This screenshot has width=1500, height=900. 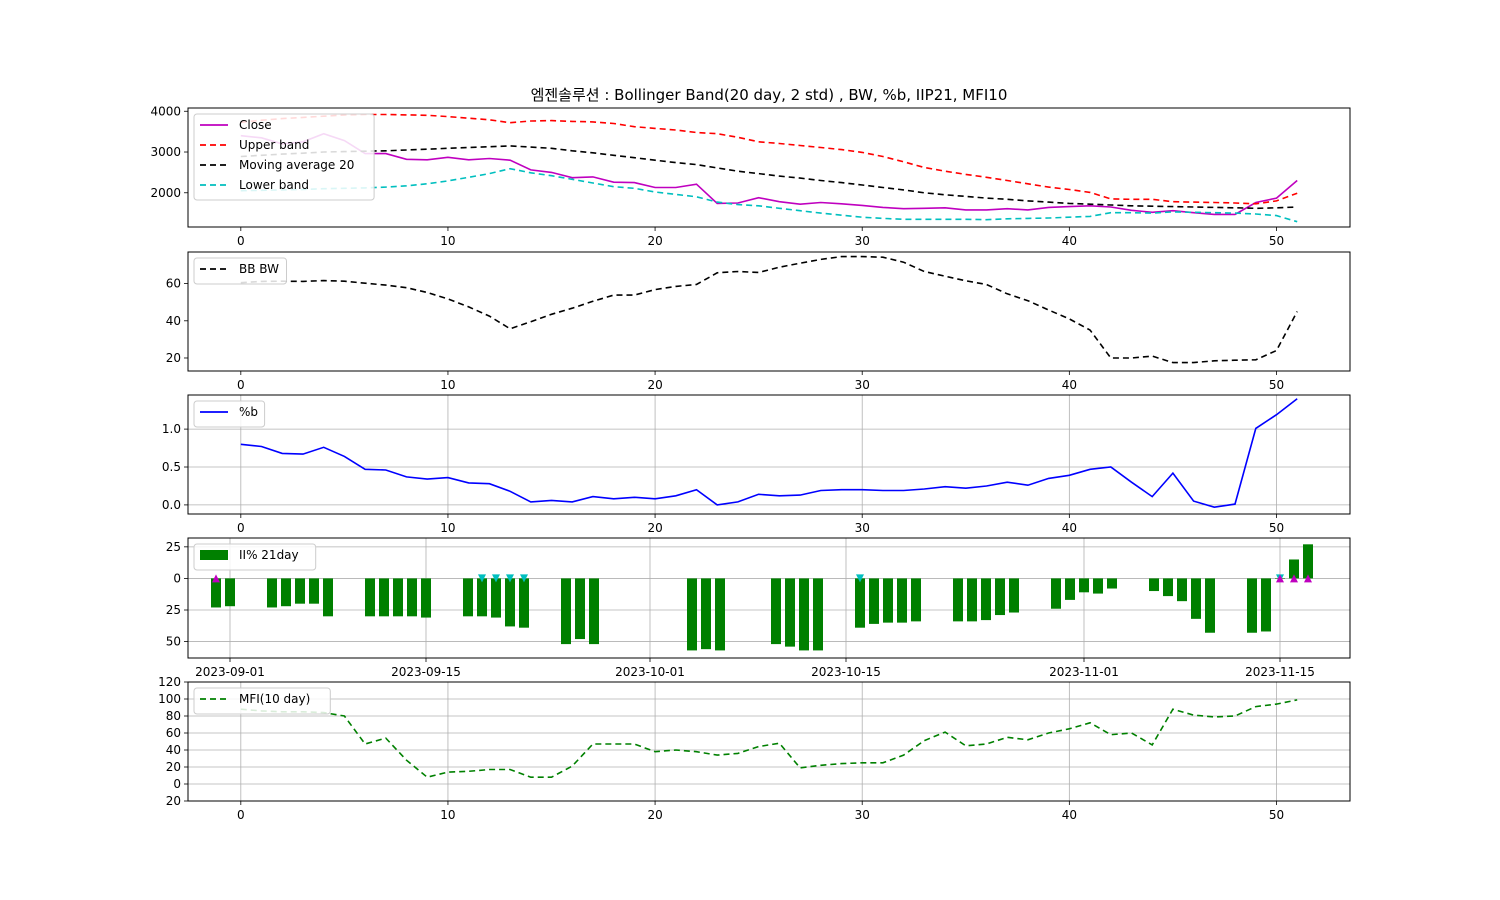 I want to click on mfi-panel: 0 10 20 30 40 50 20020406080100120MFI(10 day), so click(x=754, y=748).